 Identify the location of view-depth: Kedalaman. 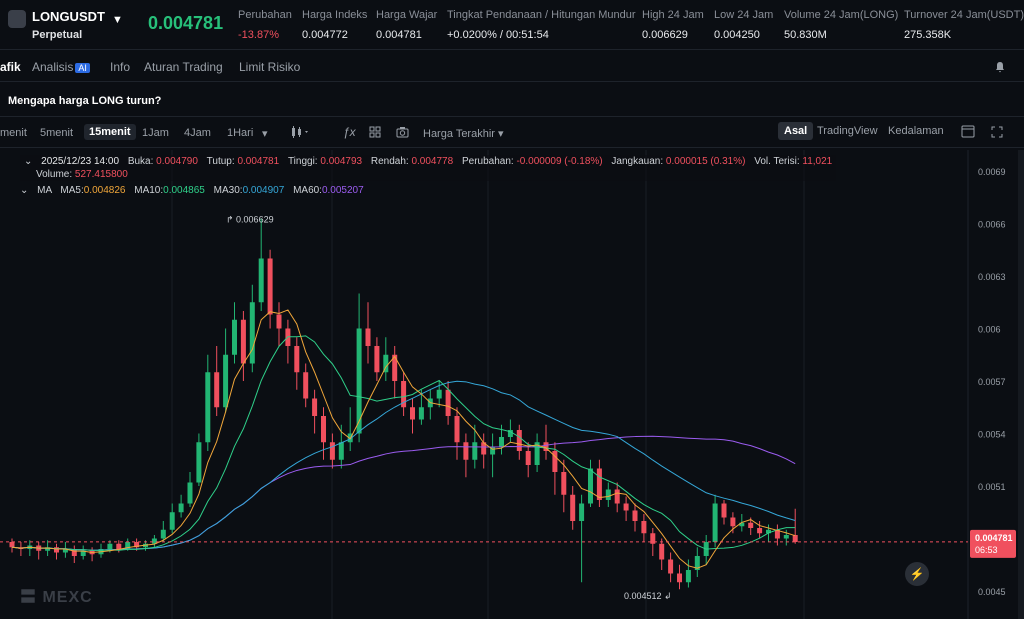
(916, 131).